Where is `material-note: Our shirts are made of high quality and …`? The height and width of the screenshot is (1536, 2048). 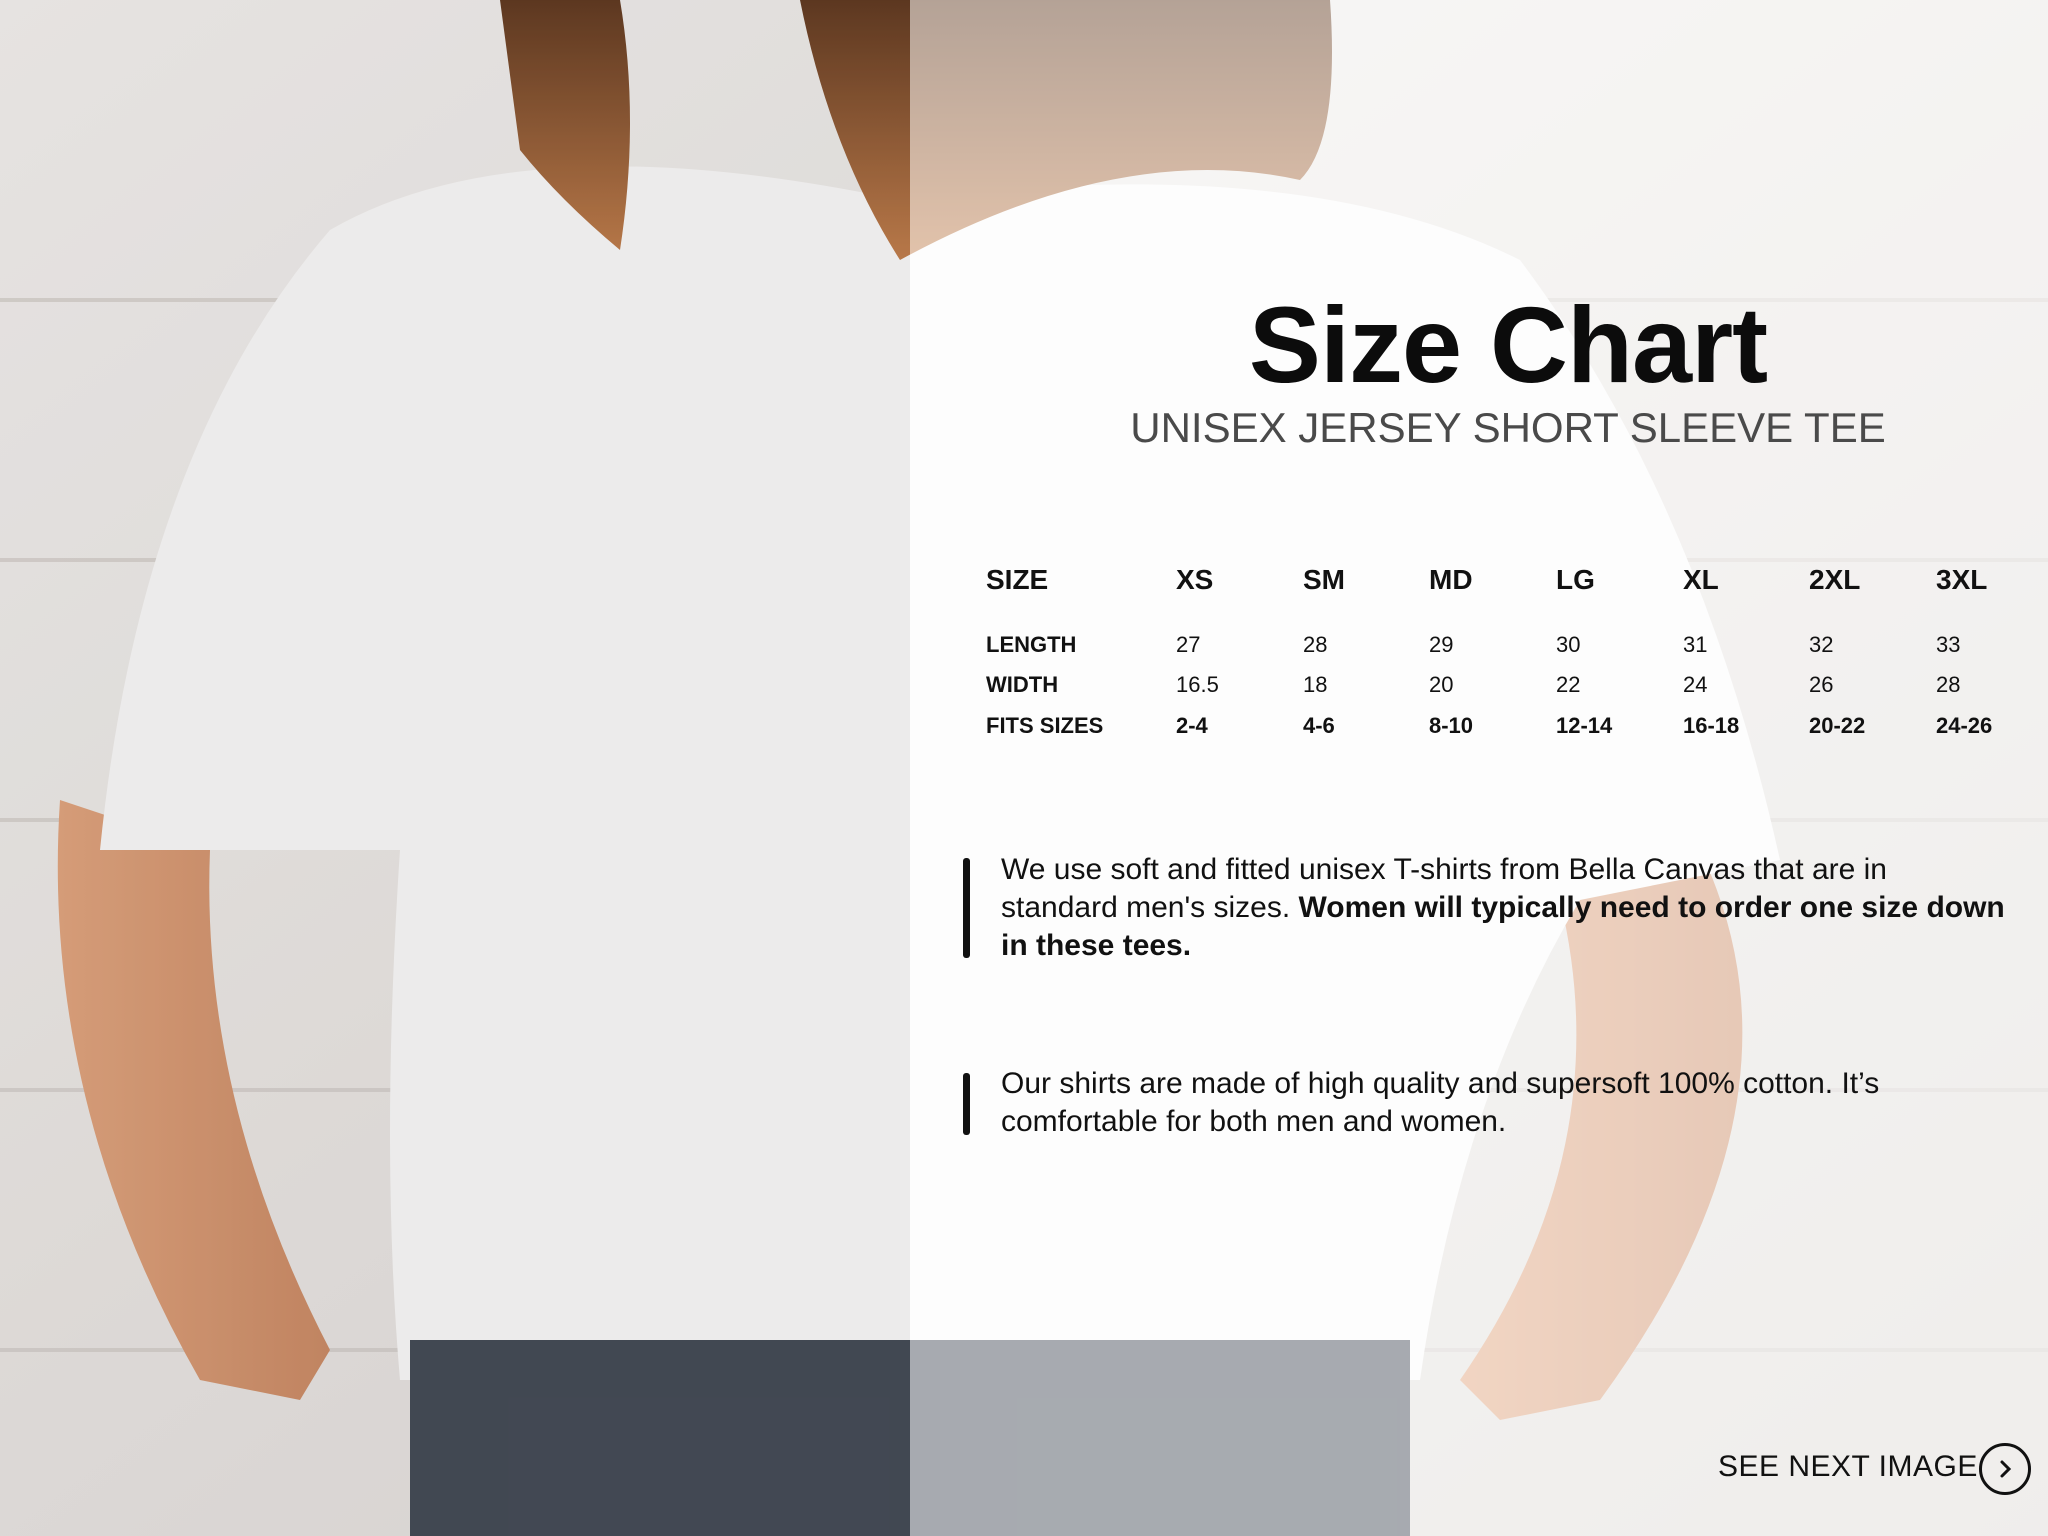 material-note: Our shirts are made of high quality and … is located at coordinates (1440, 1102).